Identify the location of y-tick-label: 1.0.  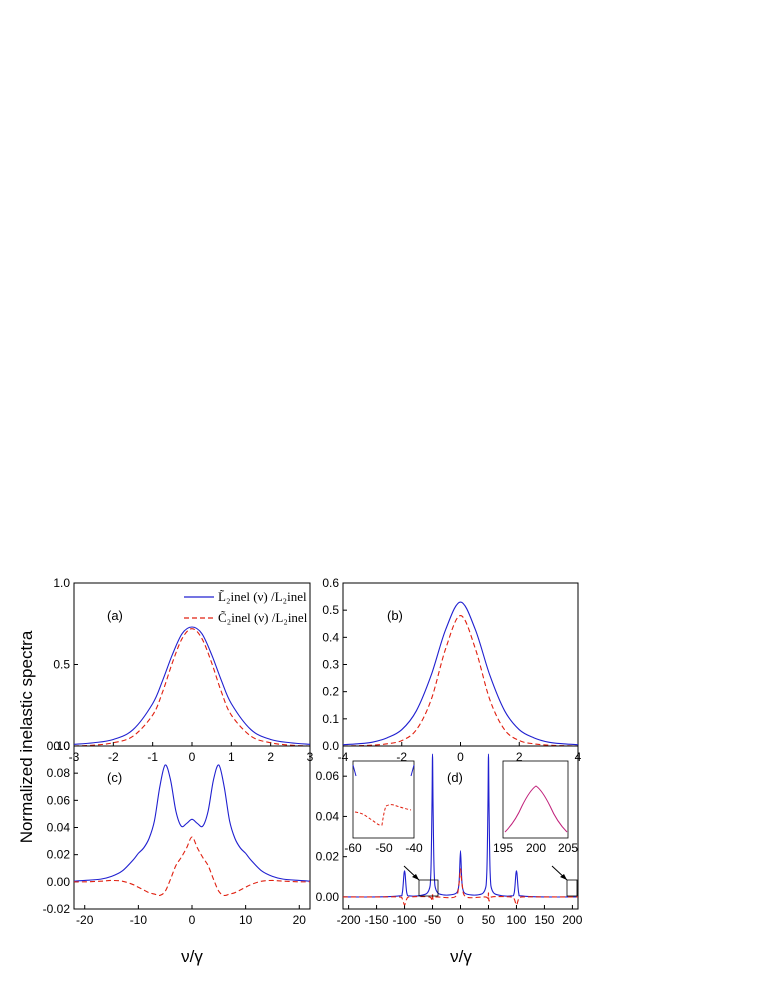
(61, 583).